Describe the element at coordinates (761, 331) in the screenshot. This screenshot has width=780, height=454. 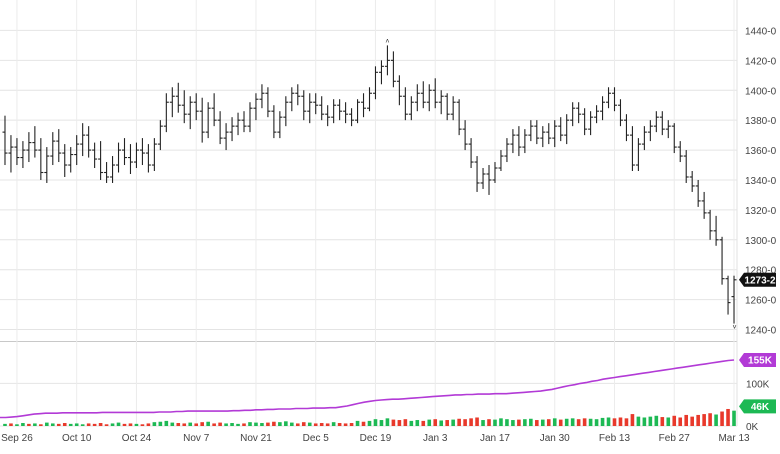
I see `price-tick-label: 1240-0` at that location.